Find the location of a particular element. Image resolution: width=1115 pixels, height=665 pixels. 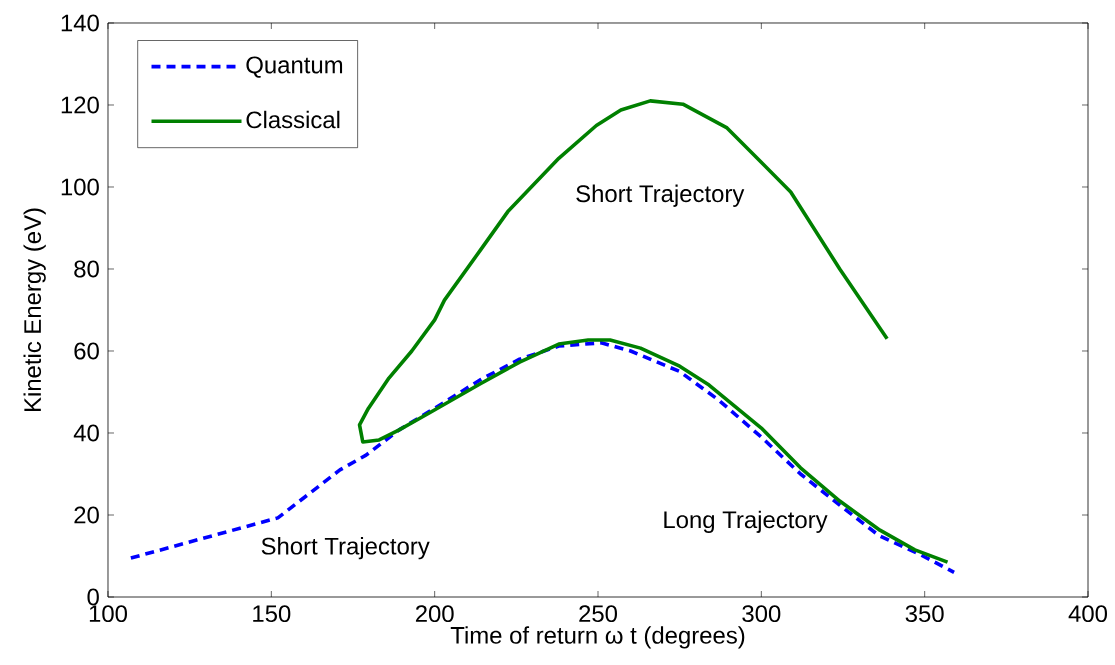

y-tick-label: 0 is located at coordinates (93, 597).